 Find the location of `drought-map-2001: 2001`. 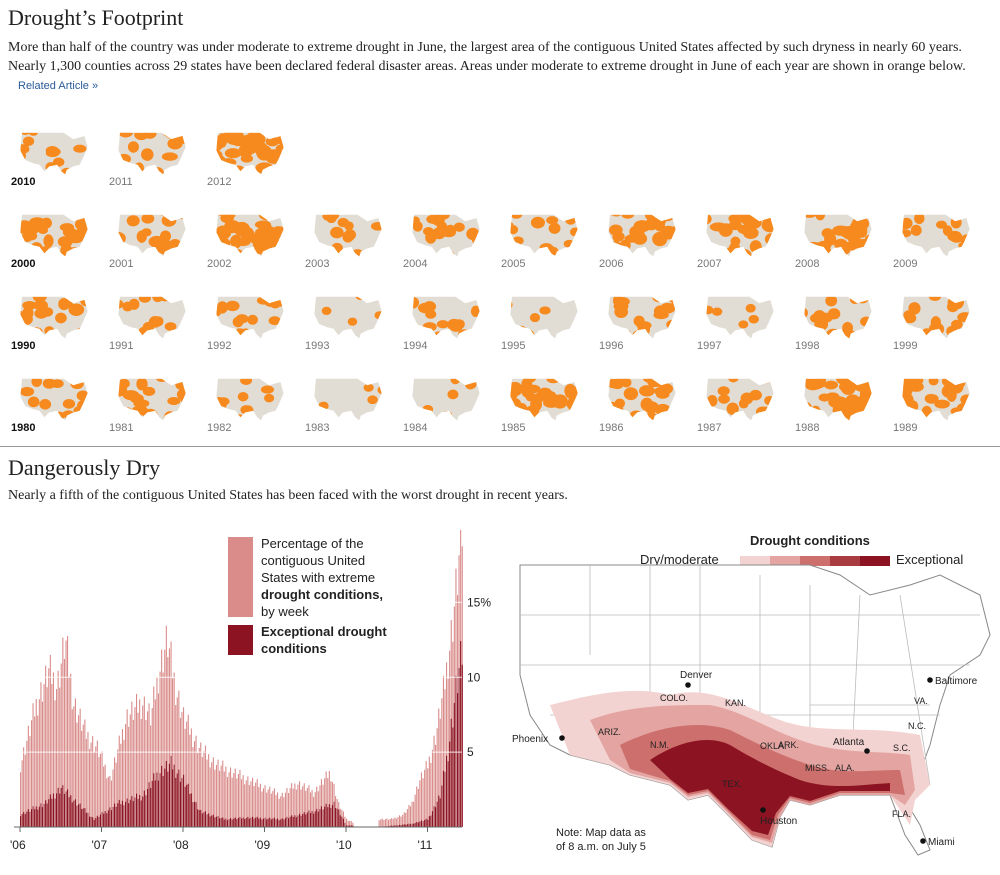

drought-map-2001: 2001 is located at coordinates (152, 241).